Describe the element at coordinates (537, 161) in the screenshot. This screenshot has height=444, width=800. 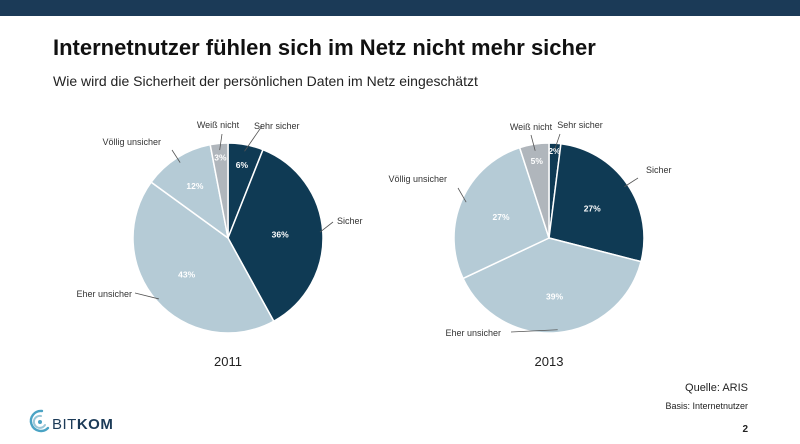
I see `pie-value-label: 5%` at that location.